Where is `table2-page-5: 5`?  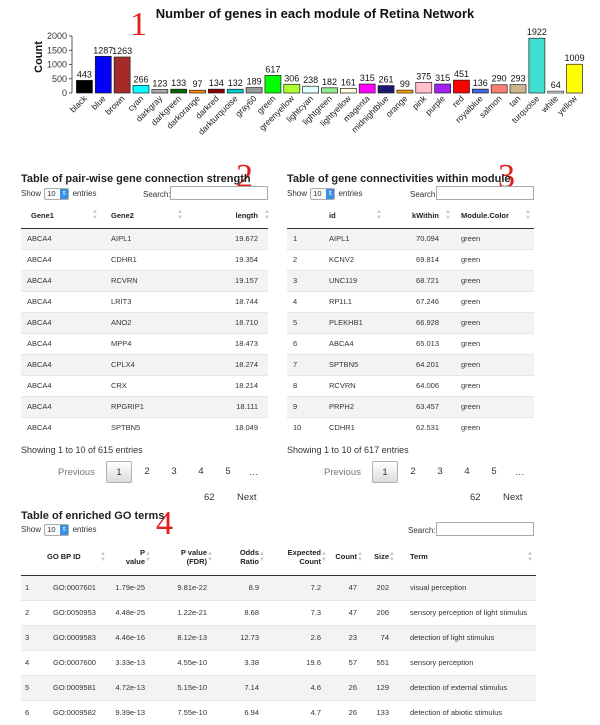
table2-page-5: 5 is located at coordinates (494, 471).